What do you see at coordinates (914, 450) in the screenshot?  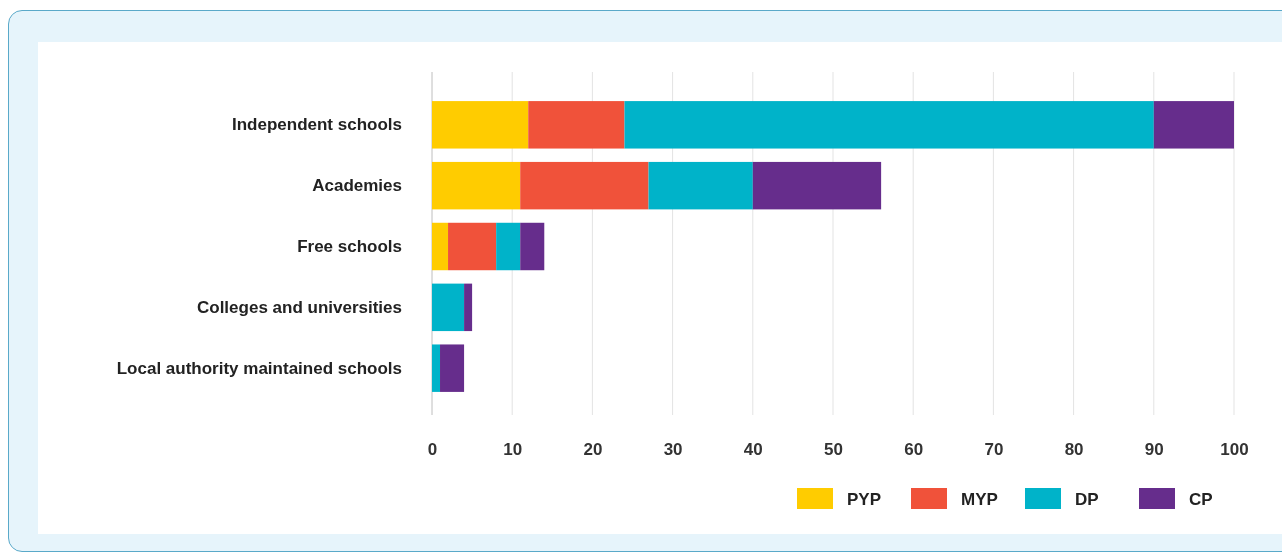 I see `x-tick-label: 60` at bounding box center [914, 450].